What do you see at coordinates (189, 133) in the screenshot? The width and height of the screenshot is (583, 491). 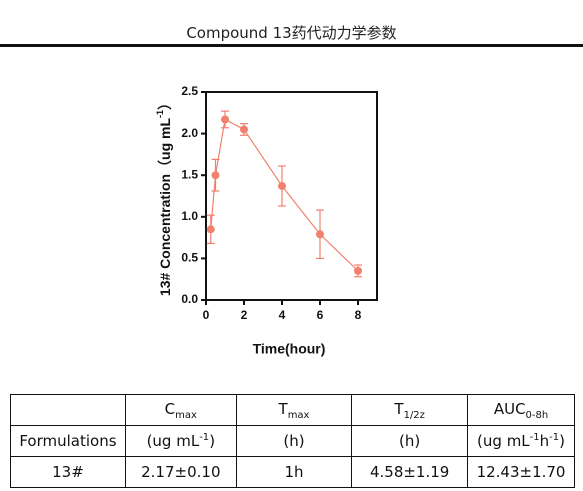 I see `y-tick-label: 2.0` at bounding box center [189, 133].